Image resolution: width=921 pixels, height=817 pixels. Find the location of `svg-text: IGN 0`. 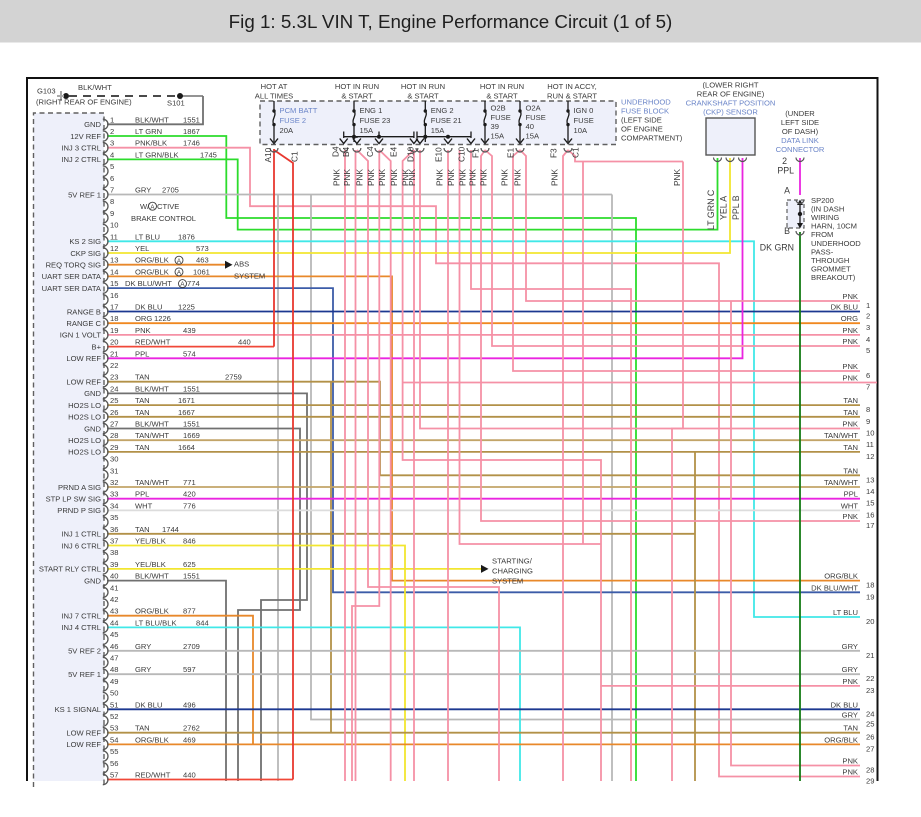

svg-text: IGN 0 is located at coordinates (584, 110).